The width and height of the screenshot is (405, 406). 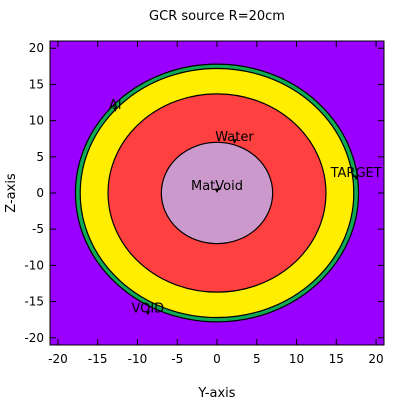 I want to click on y-tick-label: -15, so click(x=34, y=302).